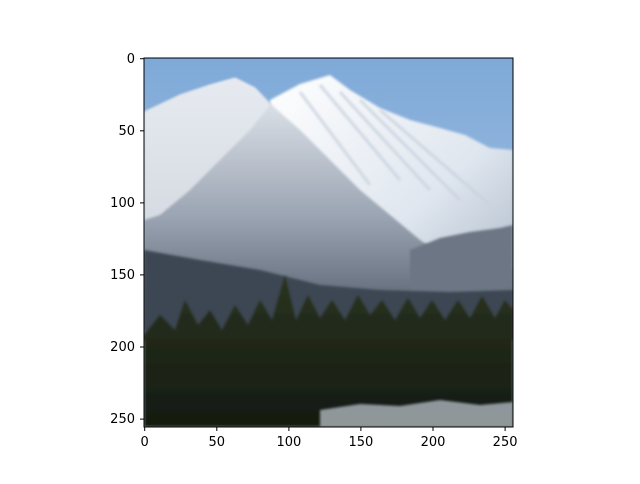 This screenshot has height=484, width=640. What do you see at coordinates (329, 438) in the screenshot?
I see `x-axis: 0 50 100 150 200 250` at bounding box center [329, 438].